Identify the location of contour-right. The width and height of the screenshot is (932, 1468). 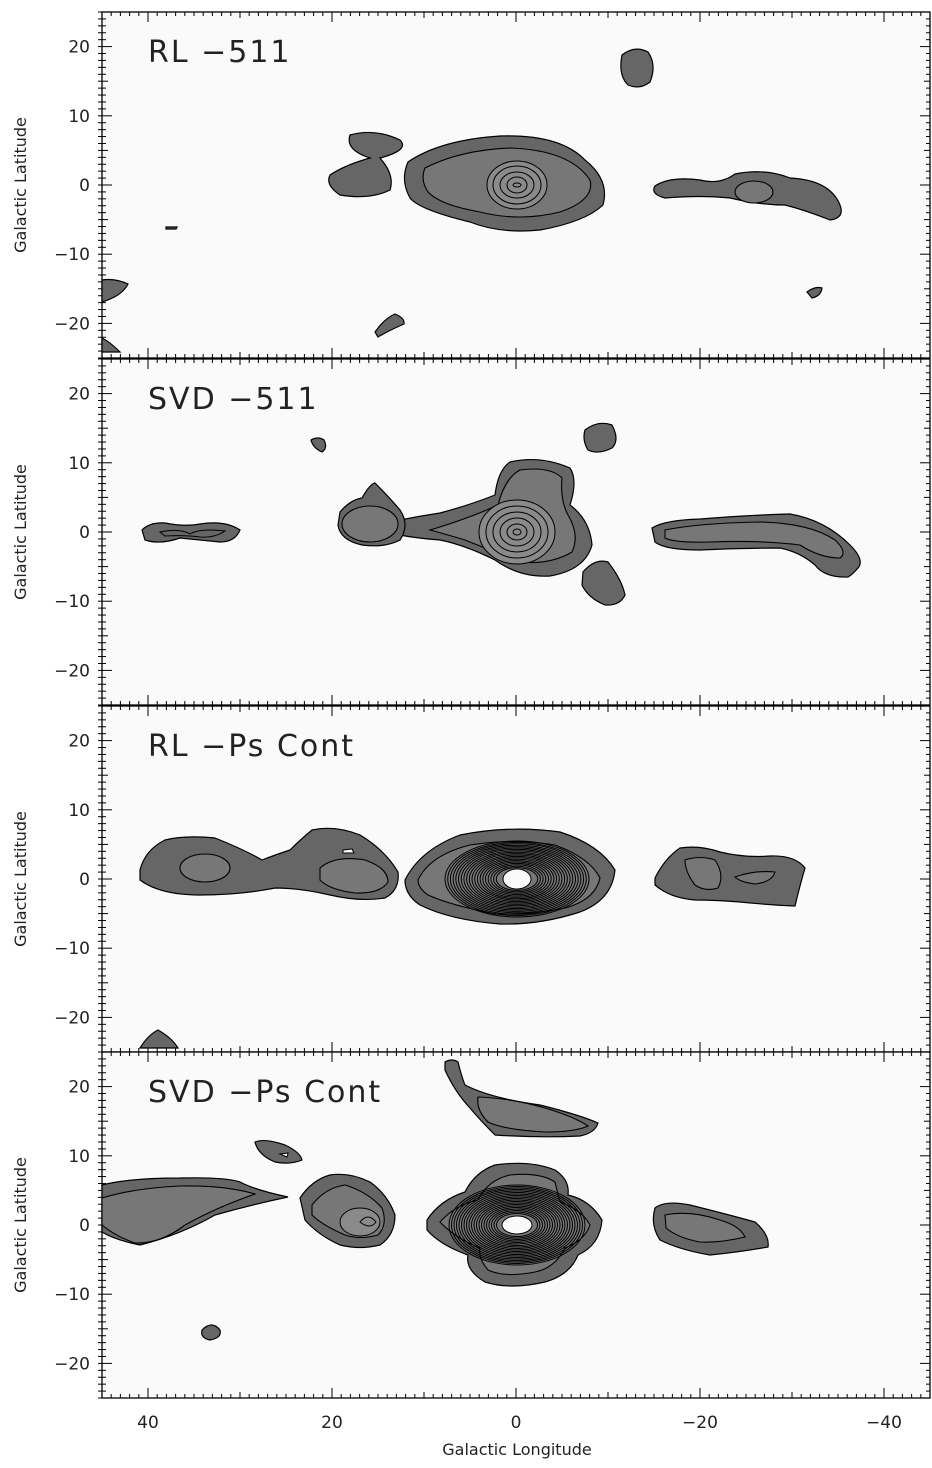
(730, 876).